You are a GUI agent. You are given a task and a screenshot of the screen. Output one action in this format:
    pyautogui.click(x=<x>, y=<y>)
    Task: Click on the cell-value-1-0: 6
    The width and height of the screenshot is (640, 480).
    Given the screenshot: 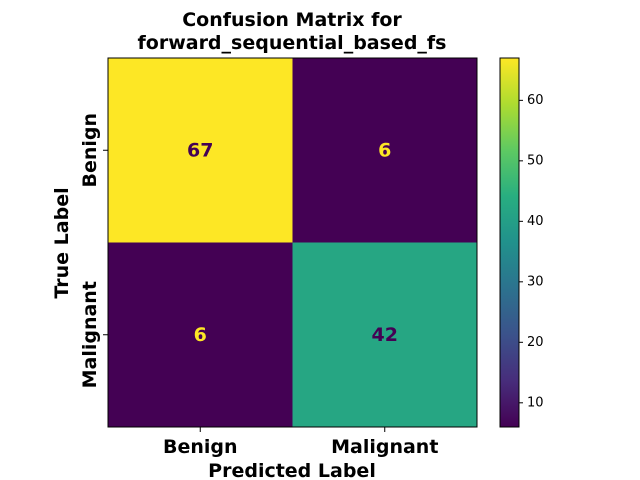 What is the action you would take?
    pyautogui.click(x=200, y=335)
    